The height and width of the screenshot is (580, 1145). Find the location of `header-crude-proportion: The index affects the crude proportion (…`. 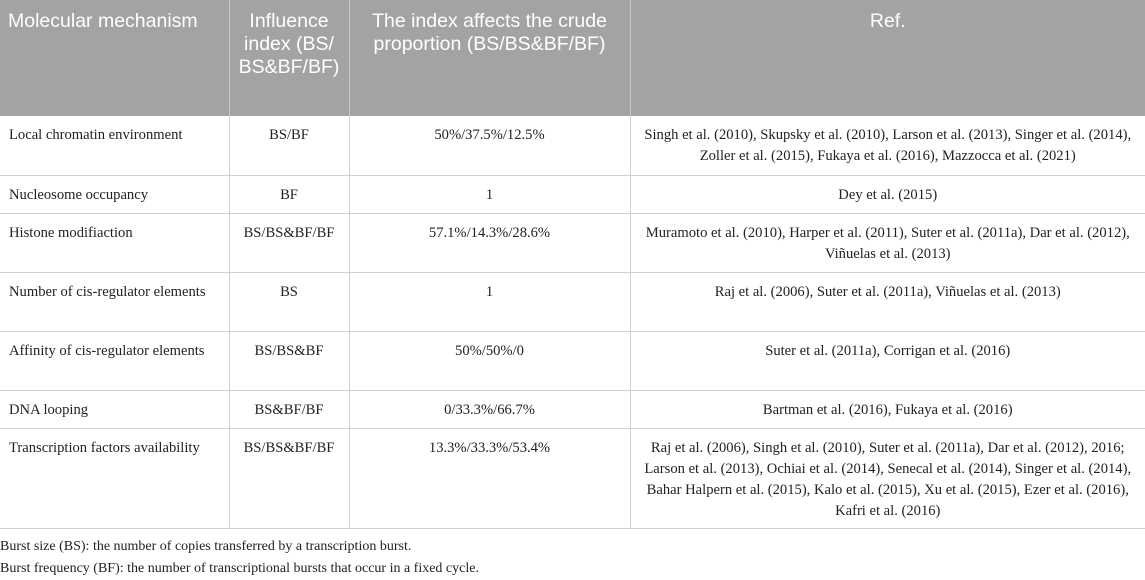

header-crude-proportion: The index affects the crude proportion (… is located at coordinates (489, 58).